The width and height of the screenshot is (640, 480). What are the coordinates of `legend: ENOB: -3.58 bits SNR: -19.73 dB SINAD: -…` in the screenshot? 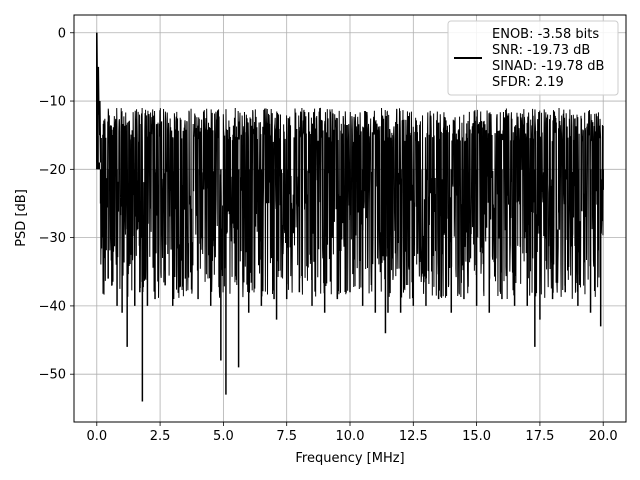 It's located at (533, 58).